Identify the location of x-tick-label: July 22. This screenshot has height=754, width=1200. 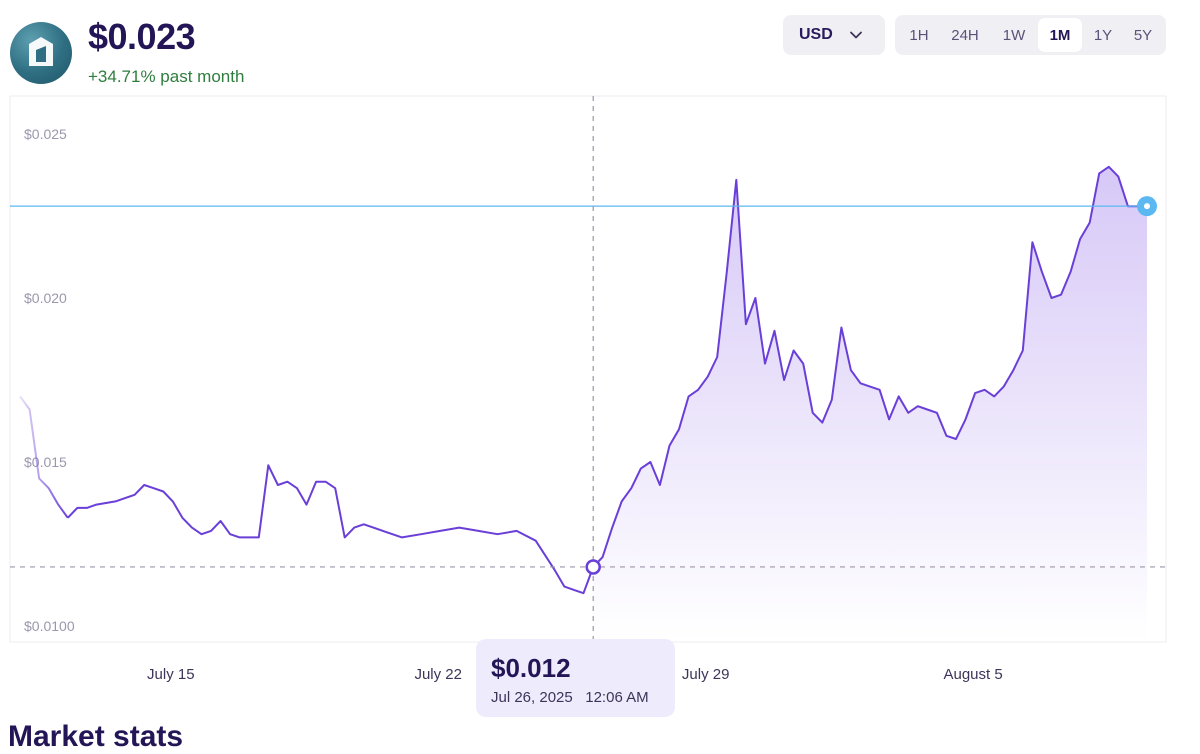
(438, 674).